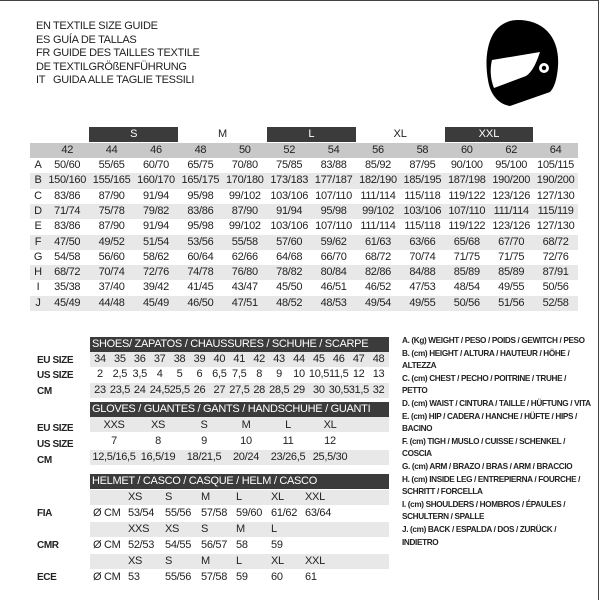 This screenshot has height=600, width=600. I want to click on table-cell: 37, so click(159, 359).